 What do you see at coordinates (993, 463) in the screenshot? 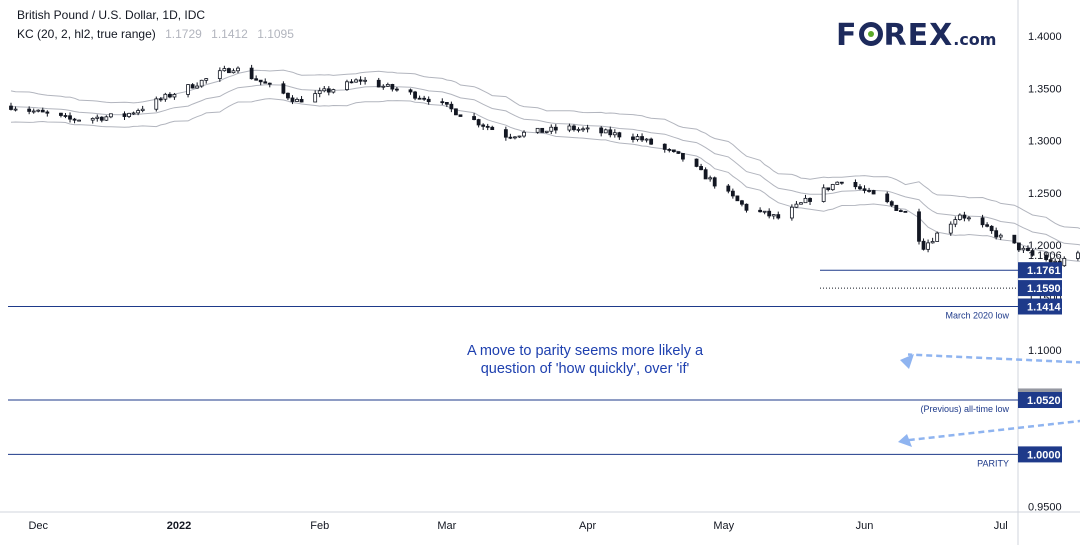
I see `level-annotation: PARITY` at bounding box center [993, 463].